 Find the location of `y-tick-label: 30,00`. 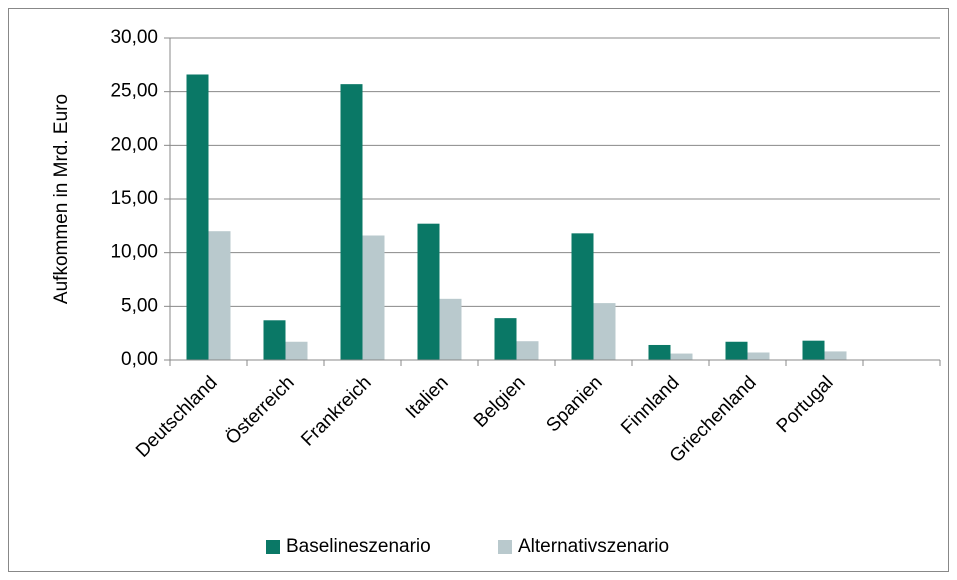

y-tick-label: 30,00 is located at coordinates (134, 37).